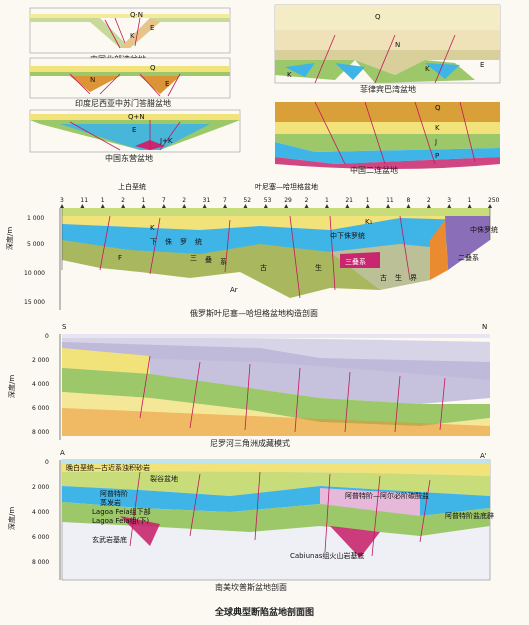 The height and width of the screenshot is (625, 529). I want to click on cinoba-svg: Q N E, so click(130, 78).